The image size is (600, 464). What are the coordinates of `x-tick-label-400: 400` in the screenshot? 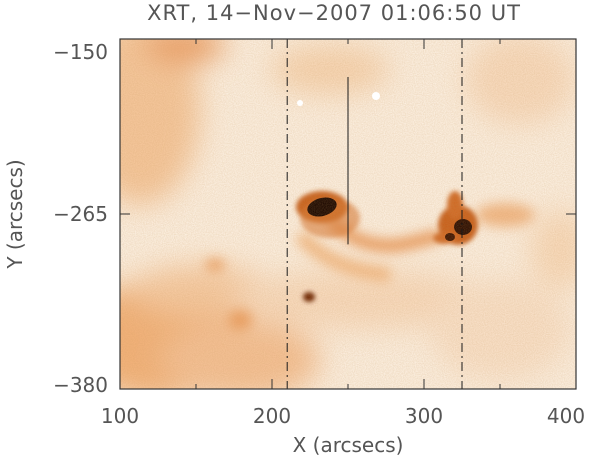 It's located at (566, 416).